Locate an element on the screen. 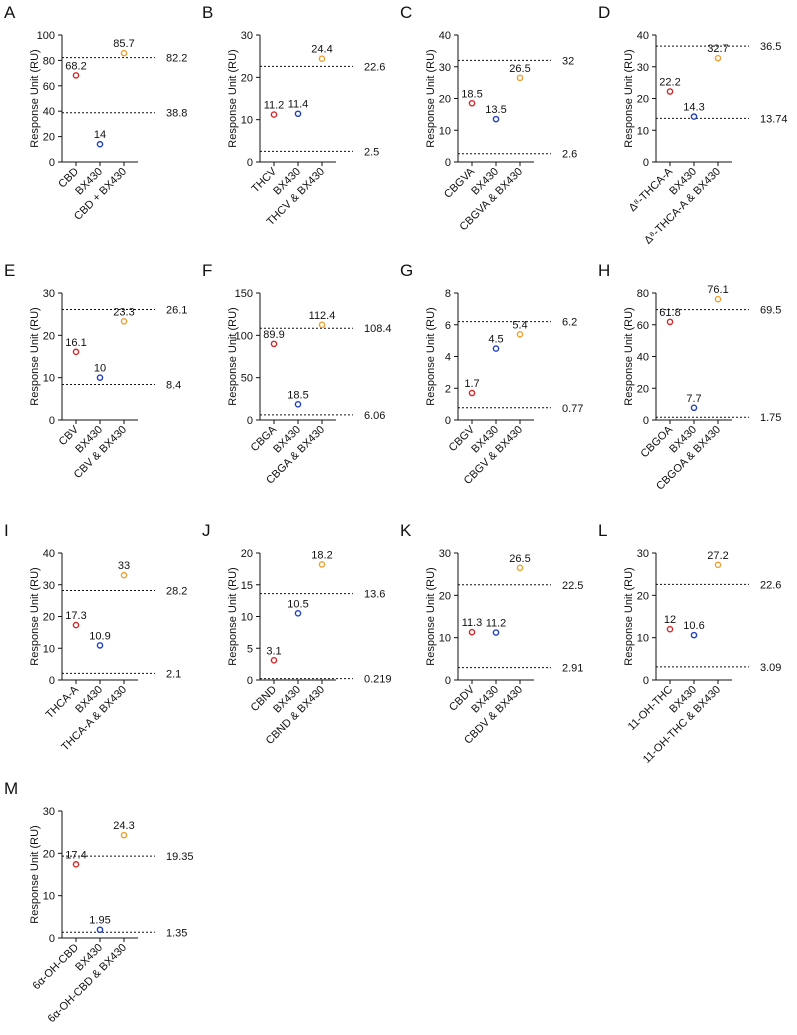 The width and height of the screenshot is (797, 1035). y-tick-label: 150 is located at coordinates (244, 294).